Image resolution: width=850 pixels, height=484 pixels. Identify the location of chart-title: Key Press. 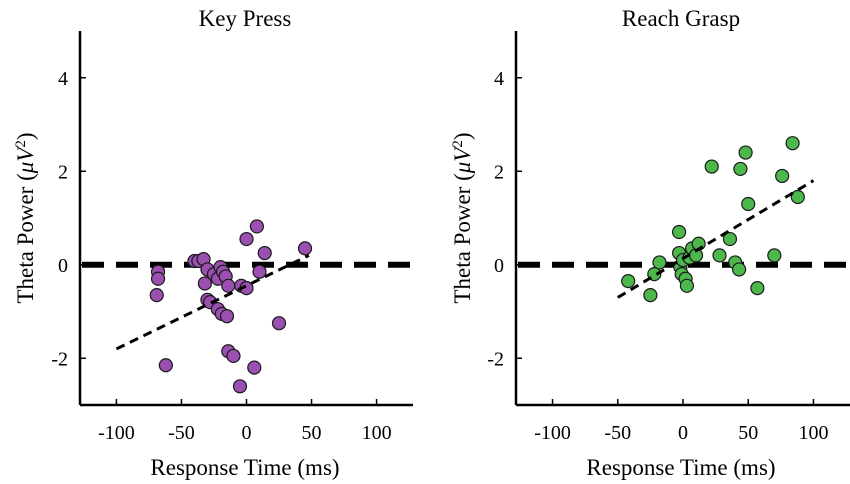
(245, 18).